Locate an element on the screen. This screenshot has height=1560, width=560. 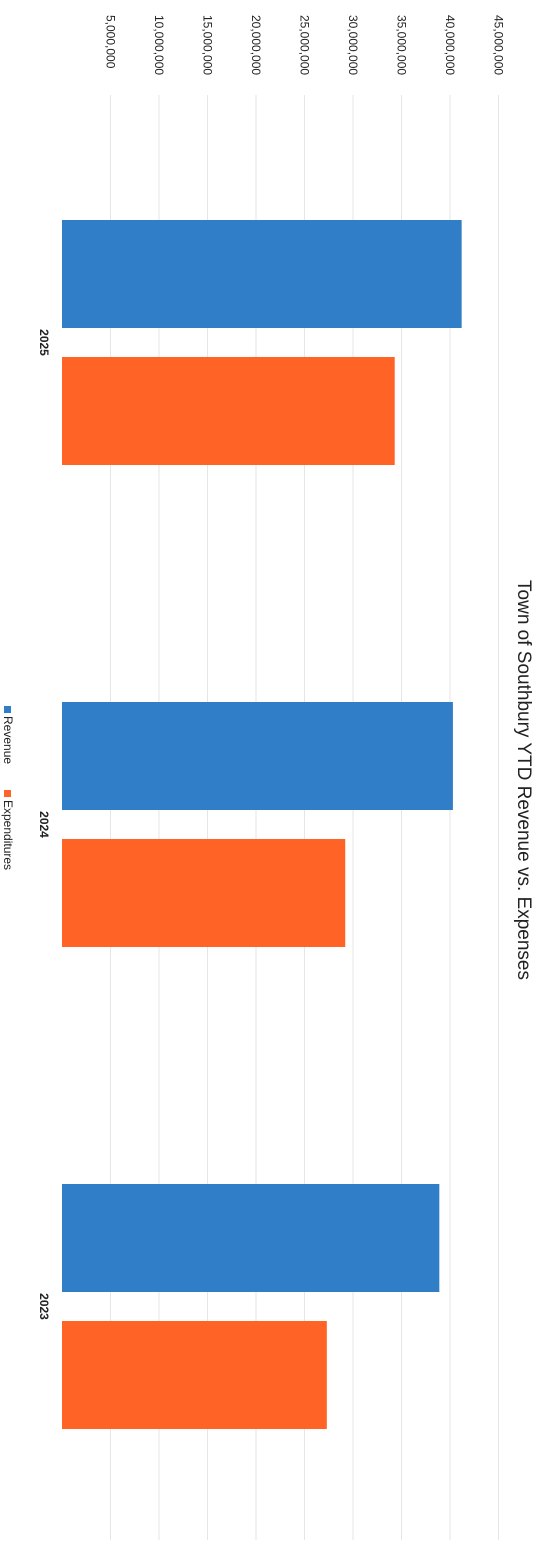
tick-label: 45,000,000 is located at coordinates (499, 45).